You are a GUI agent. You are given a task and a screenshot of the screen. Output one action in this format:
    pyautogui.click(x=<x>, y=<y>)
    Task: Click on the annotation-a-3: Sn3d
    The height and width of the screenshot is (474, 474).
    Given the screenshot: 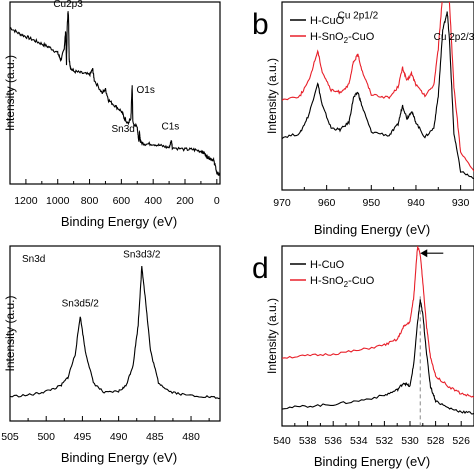 What is the action you would take?
    pyautogui.click(x=123, y=129)
    